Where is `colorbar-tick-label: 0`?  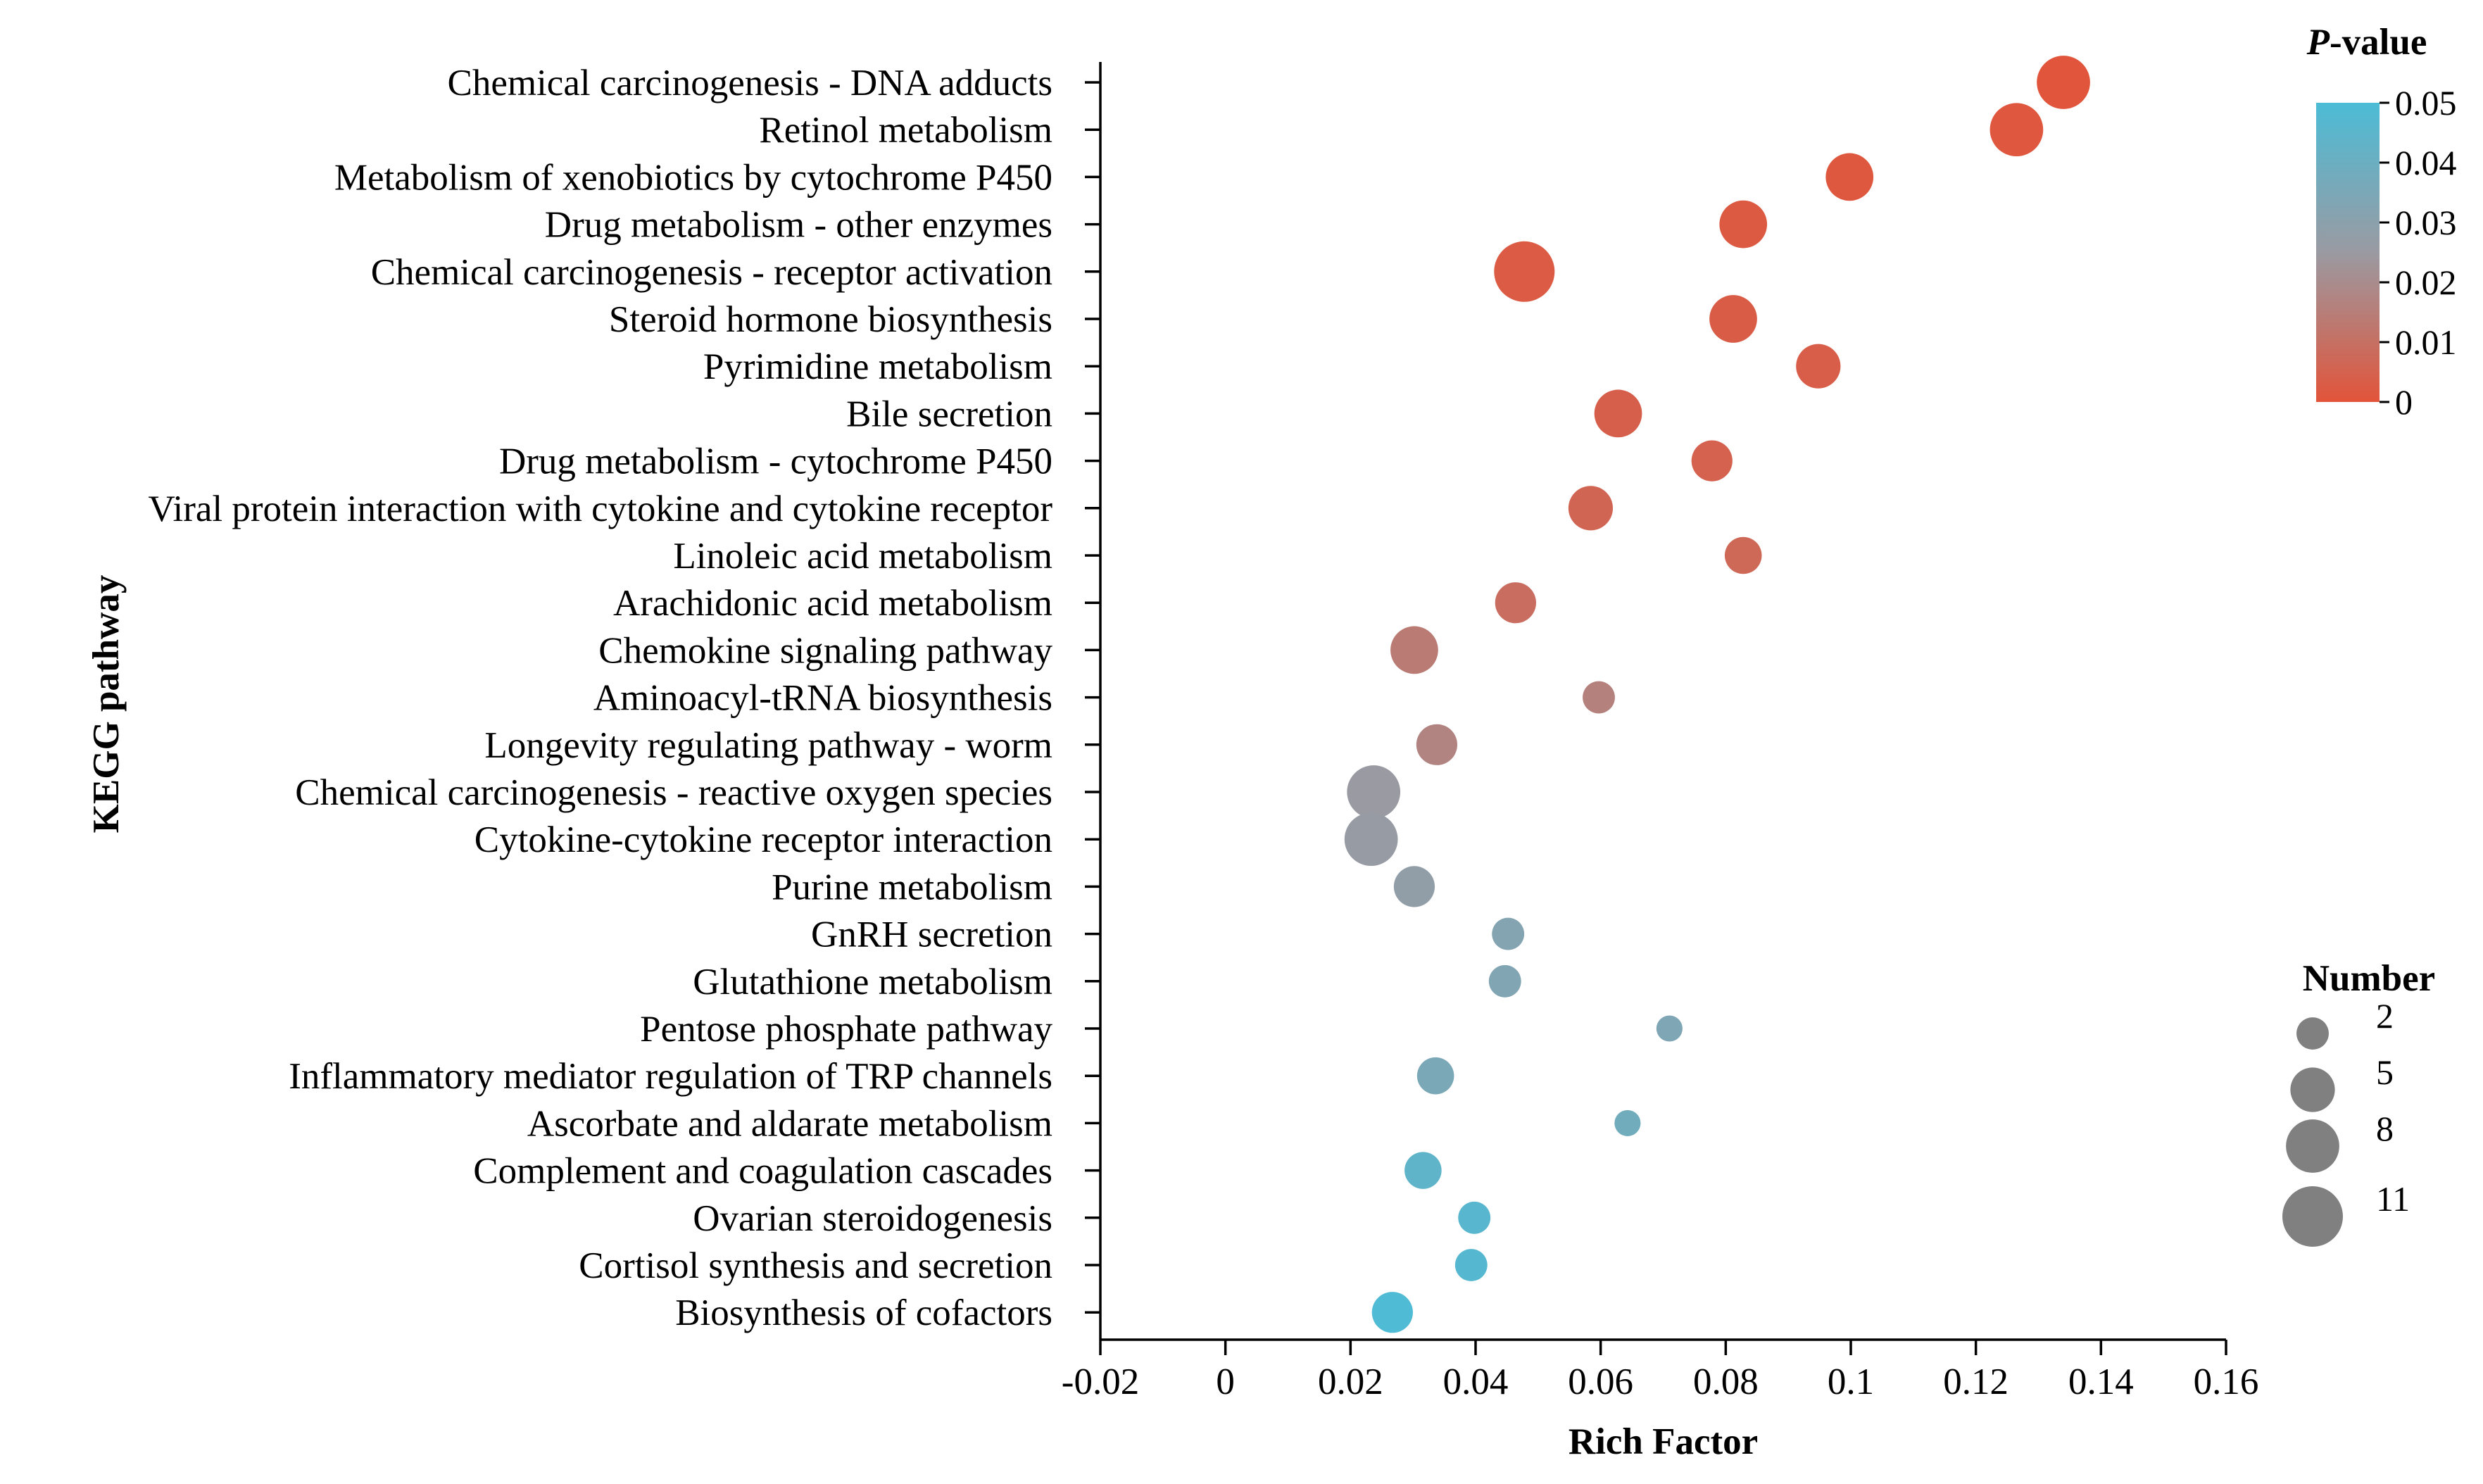 colorbar-tick-label: 0 is located at coordinates (2404, 402).